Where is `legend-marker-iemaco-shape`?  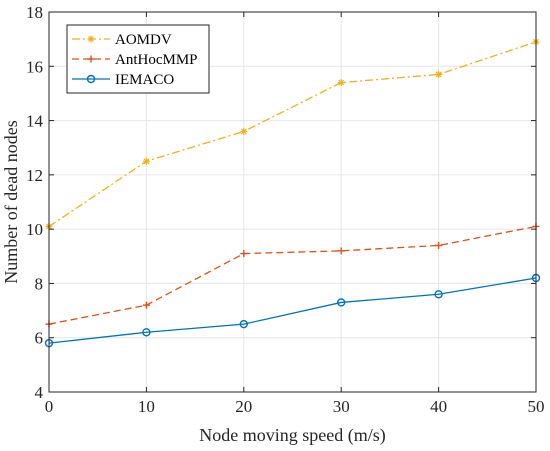
legend-marker-iemaco-shape is located at coordinates (91, 79).